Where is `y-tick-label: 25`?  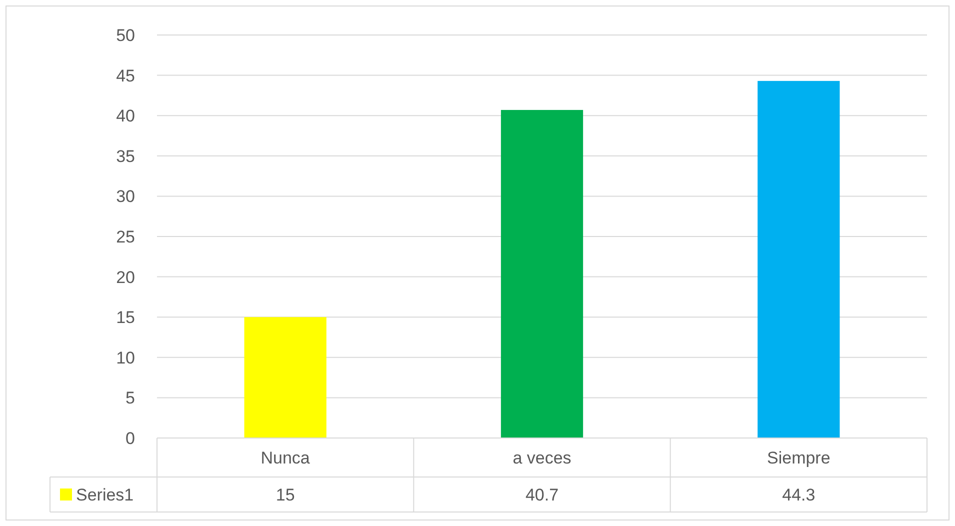
y-tick-label: 25 is located at coordinates (125, 236).